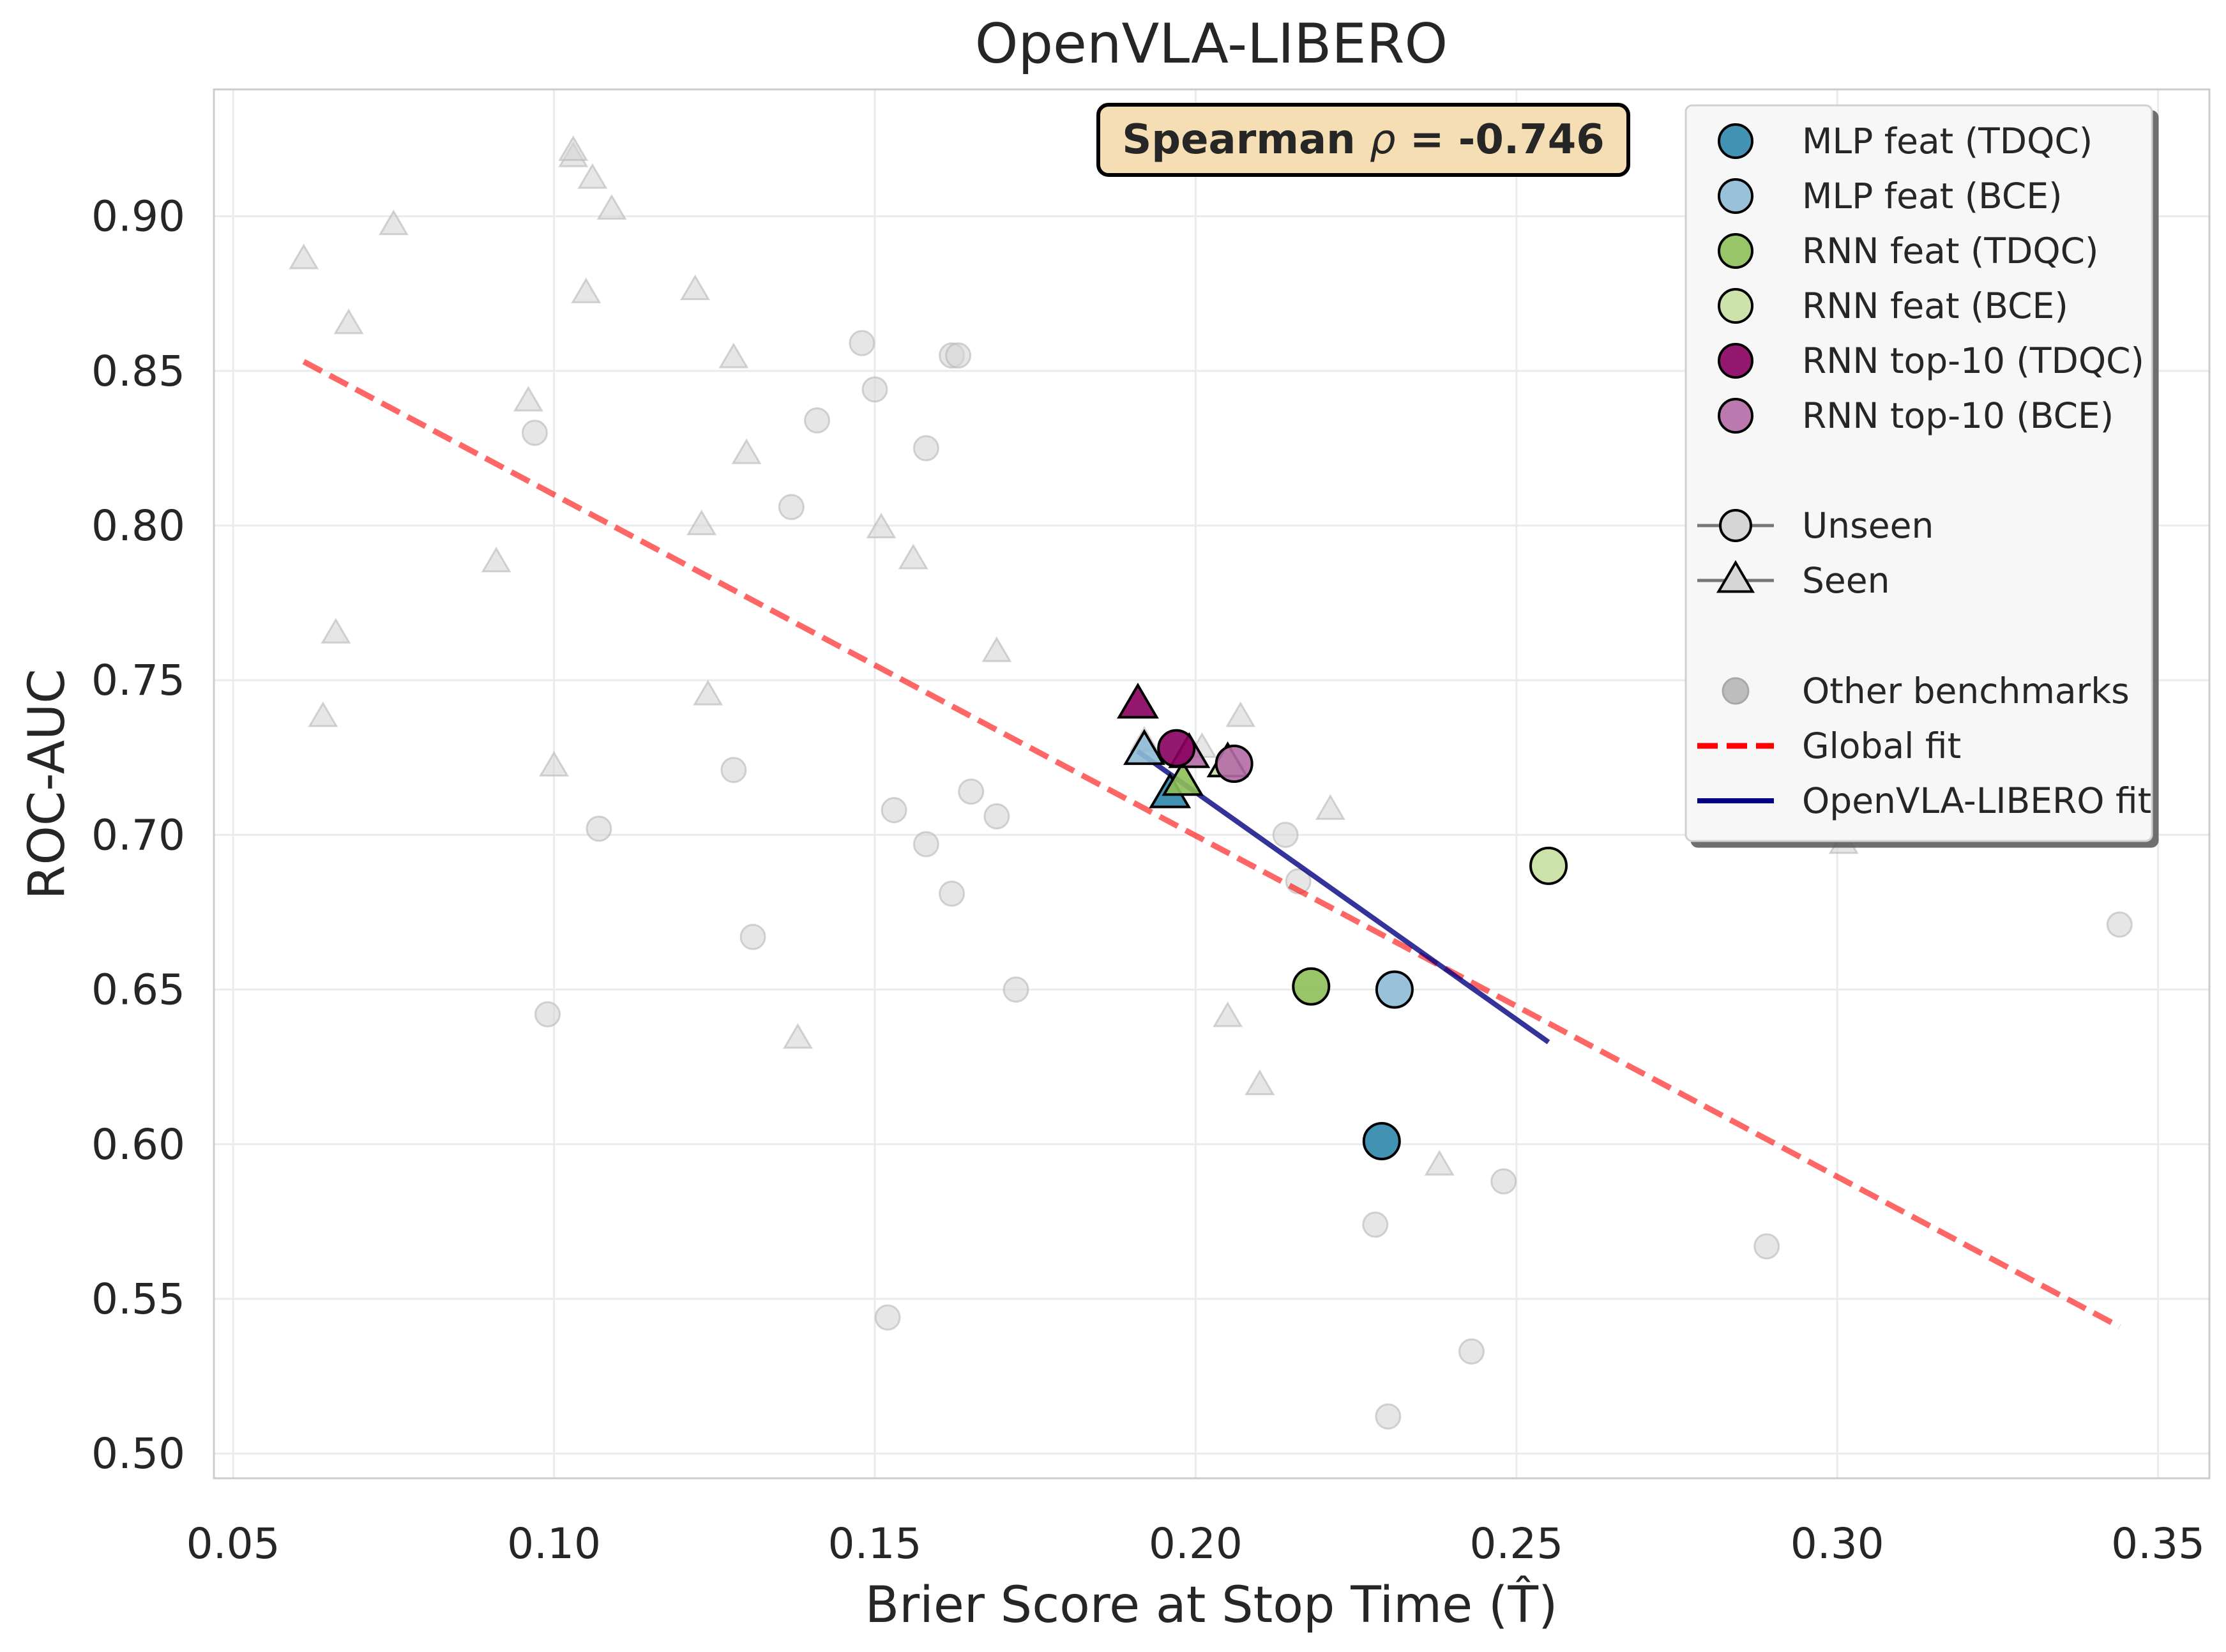 The width and height of the screenshot is (2226, 1652). Describe the element at coordinates (233, 1544) in the screenshot. I see `x-tick-label: 0.05` at that location.